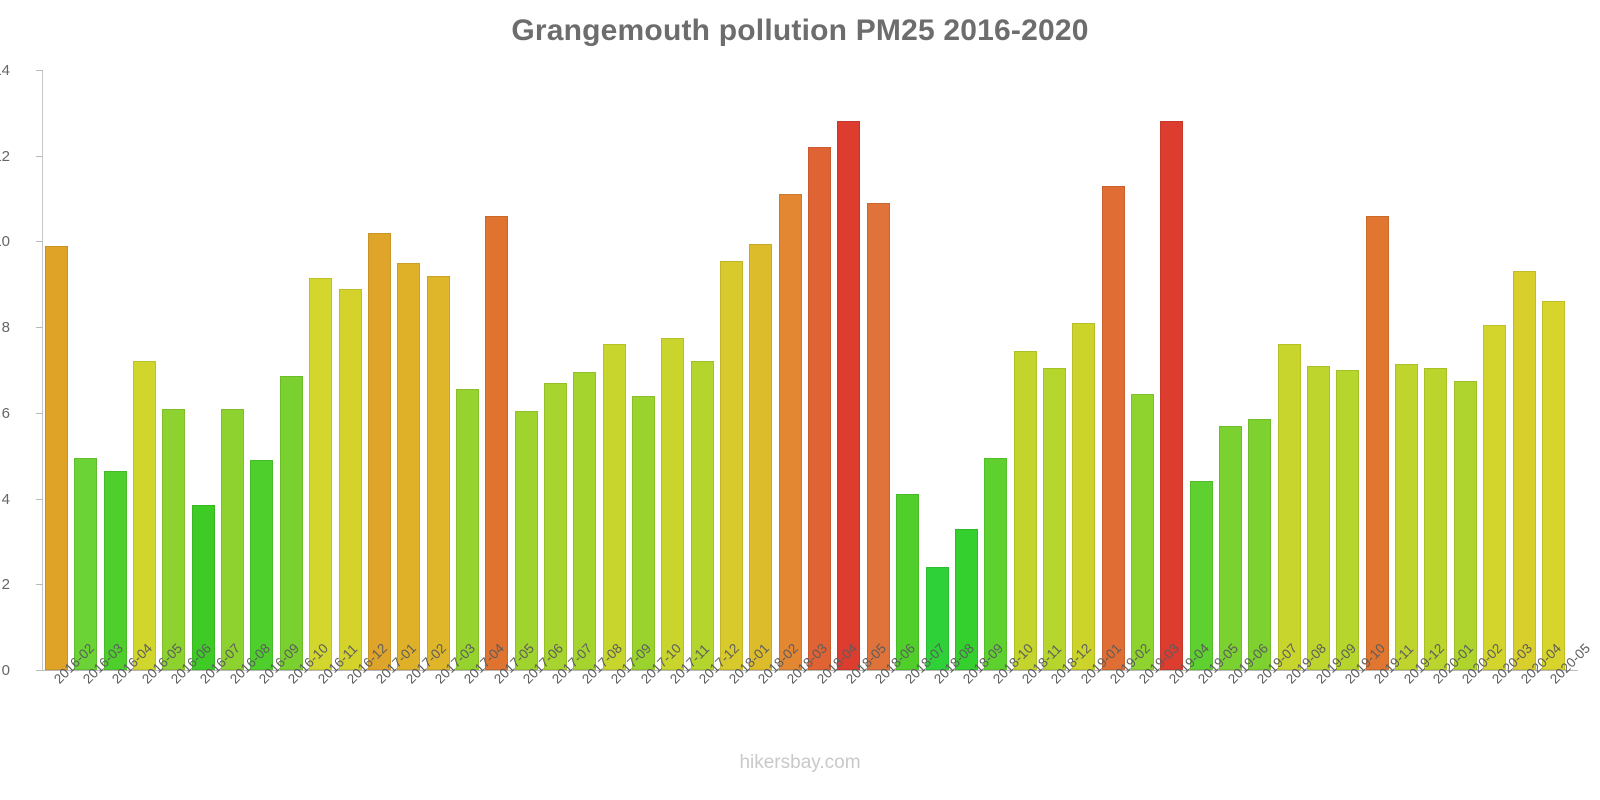 This screenshot has width=1600, height=800. What do you see at coordinates (5, 670) in the screenshot?
I see `y-tick-label: 0` at bounding box center [5, 670].